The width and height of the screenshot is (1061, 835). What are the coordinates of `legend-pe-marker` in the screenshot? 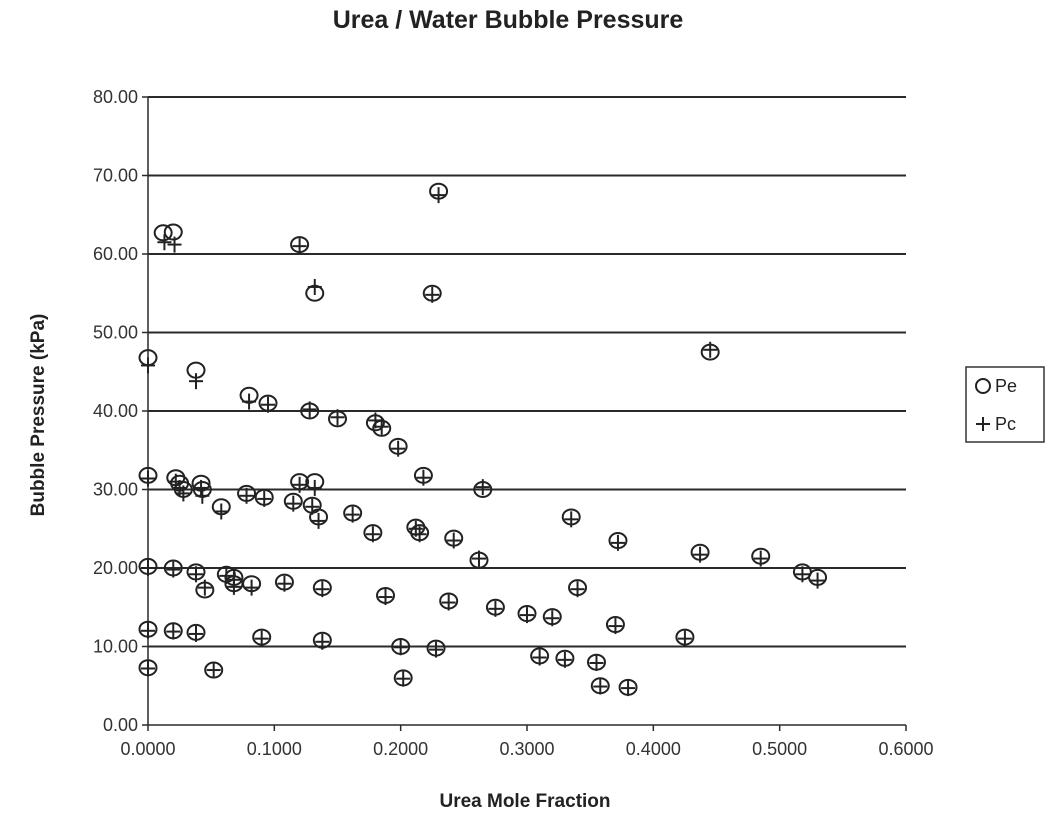 It's located at (983, 386).